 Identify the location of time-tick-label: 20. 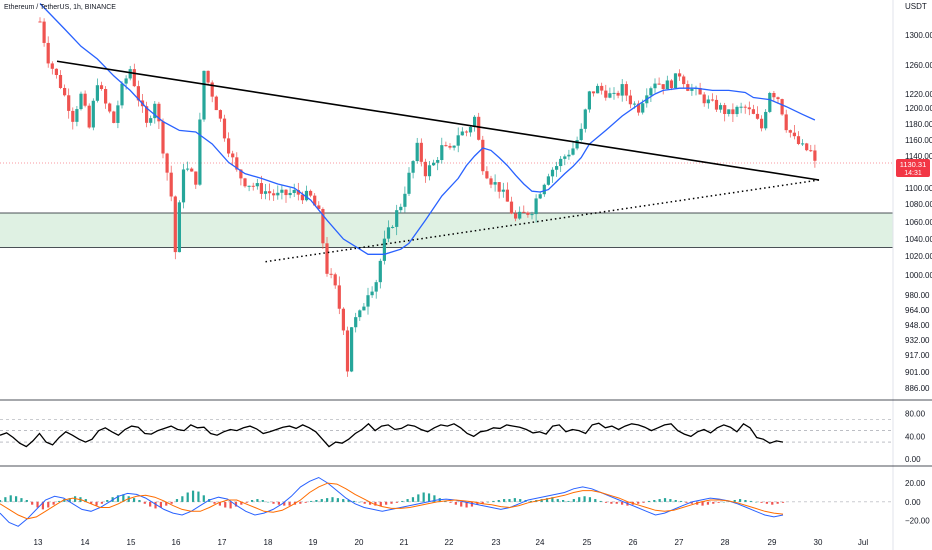
(359, 542).